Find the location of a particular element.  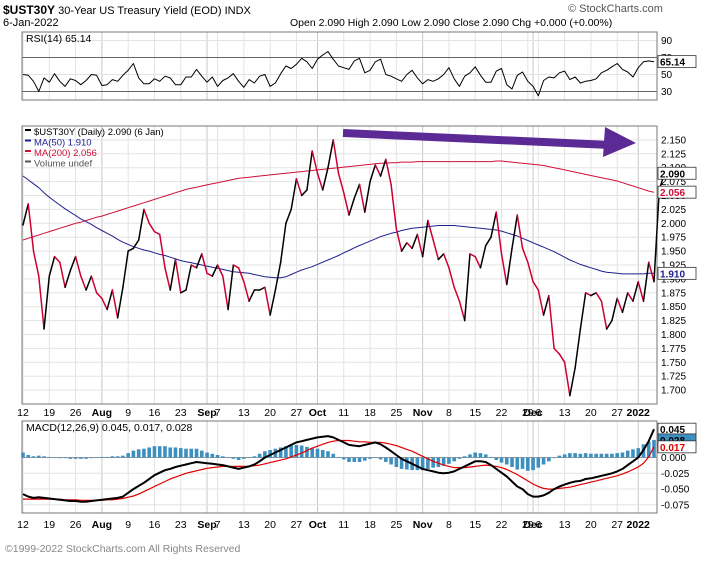

macd-x-tick-label: 13 is located at coordinates (244, 525).